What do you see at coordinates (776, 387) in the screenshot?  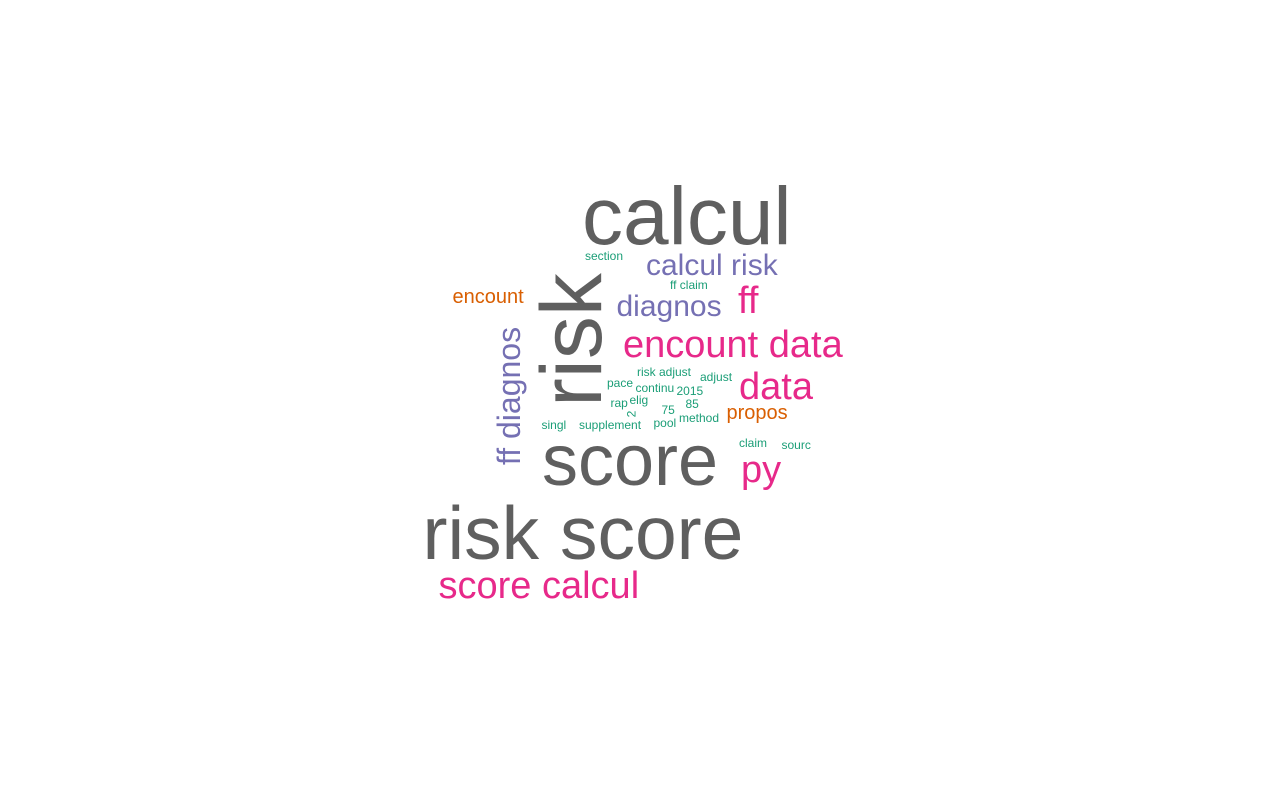 I see `word-data: data` at bounding box center [776, 387].